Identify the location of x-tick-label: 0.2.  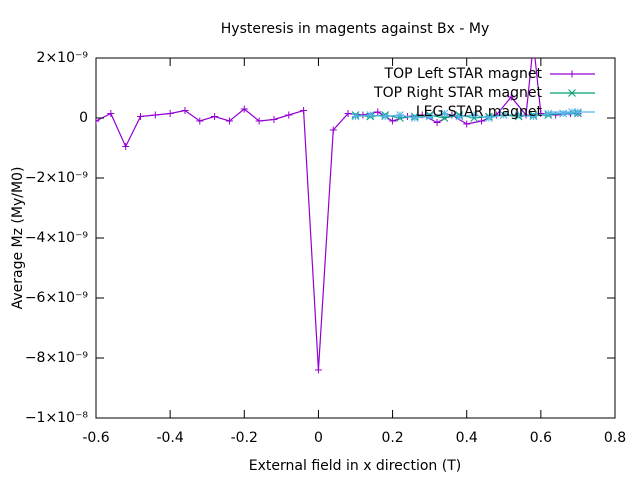
(392, 438).